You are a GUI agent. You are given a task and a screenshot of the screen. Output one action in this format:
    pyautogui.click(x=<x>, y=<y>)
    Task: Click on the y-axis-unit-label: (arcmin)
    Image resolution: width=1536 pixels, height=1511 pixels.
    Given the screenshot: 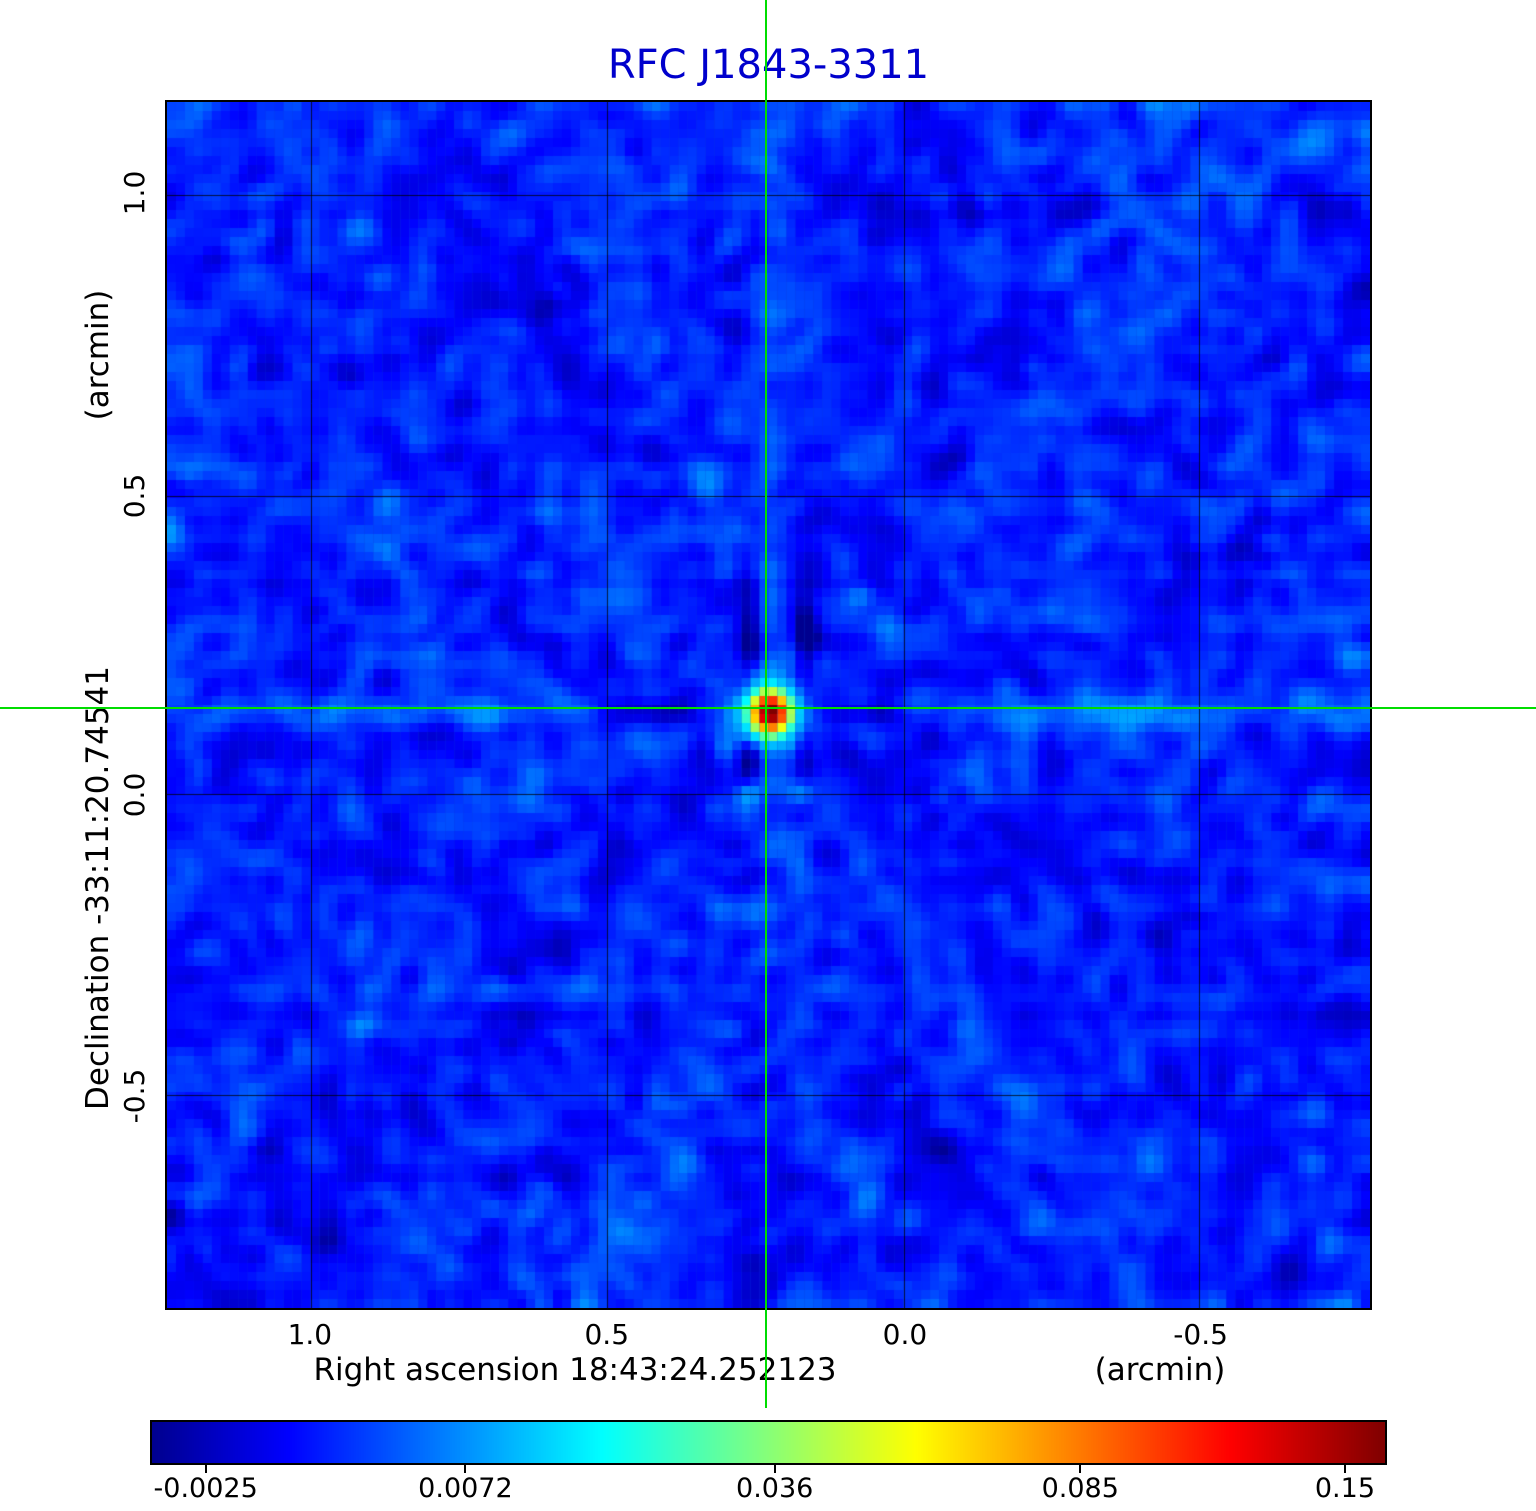 What is the action you would take?
    pyautogui.click(x=98, y=355)
    